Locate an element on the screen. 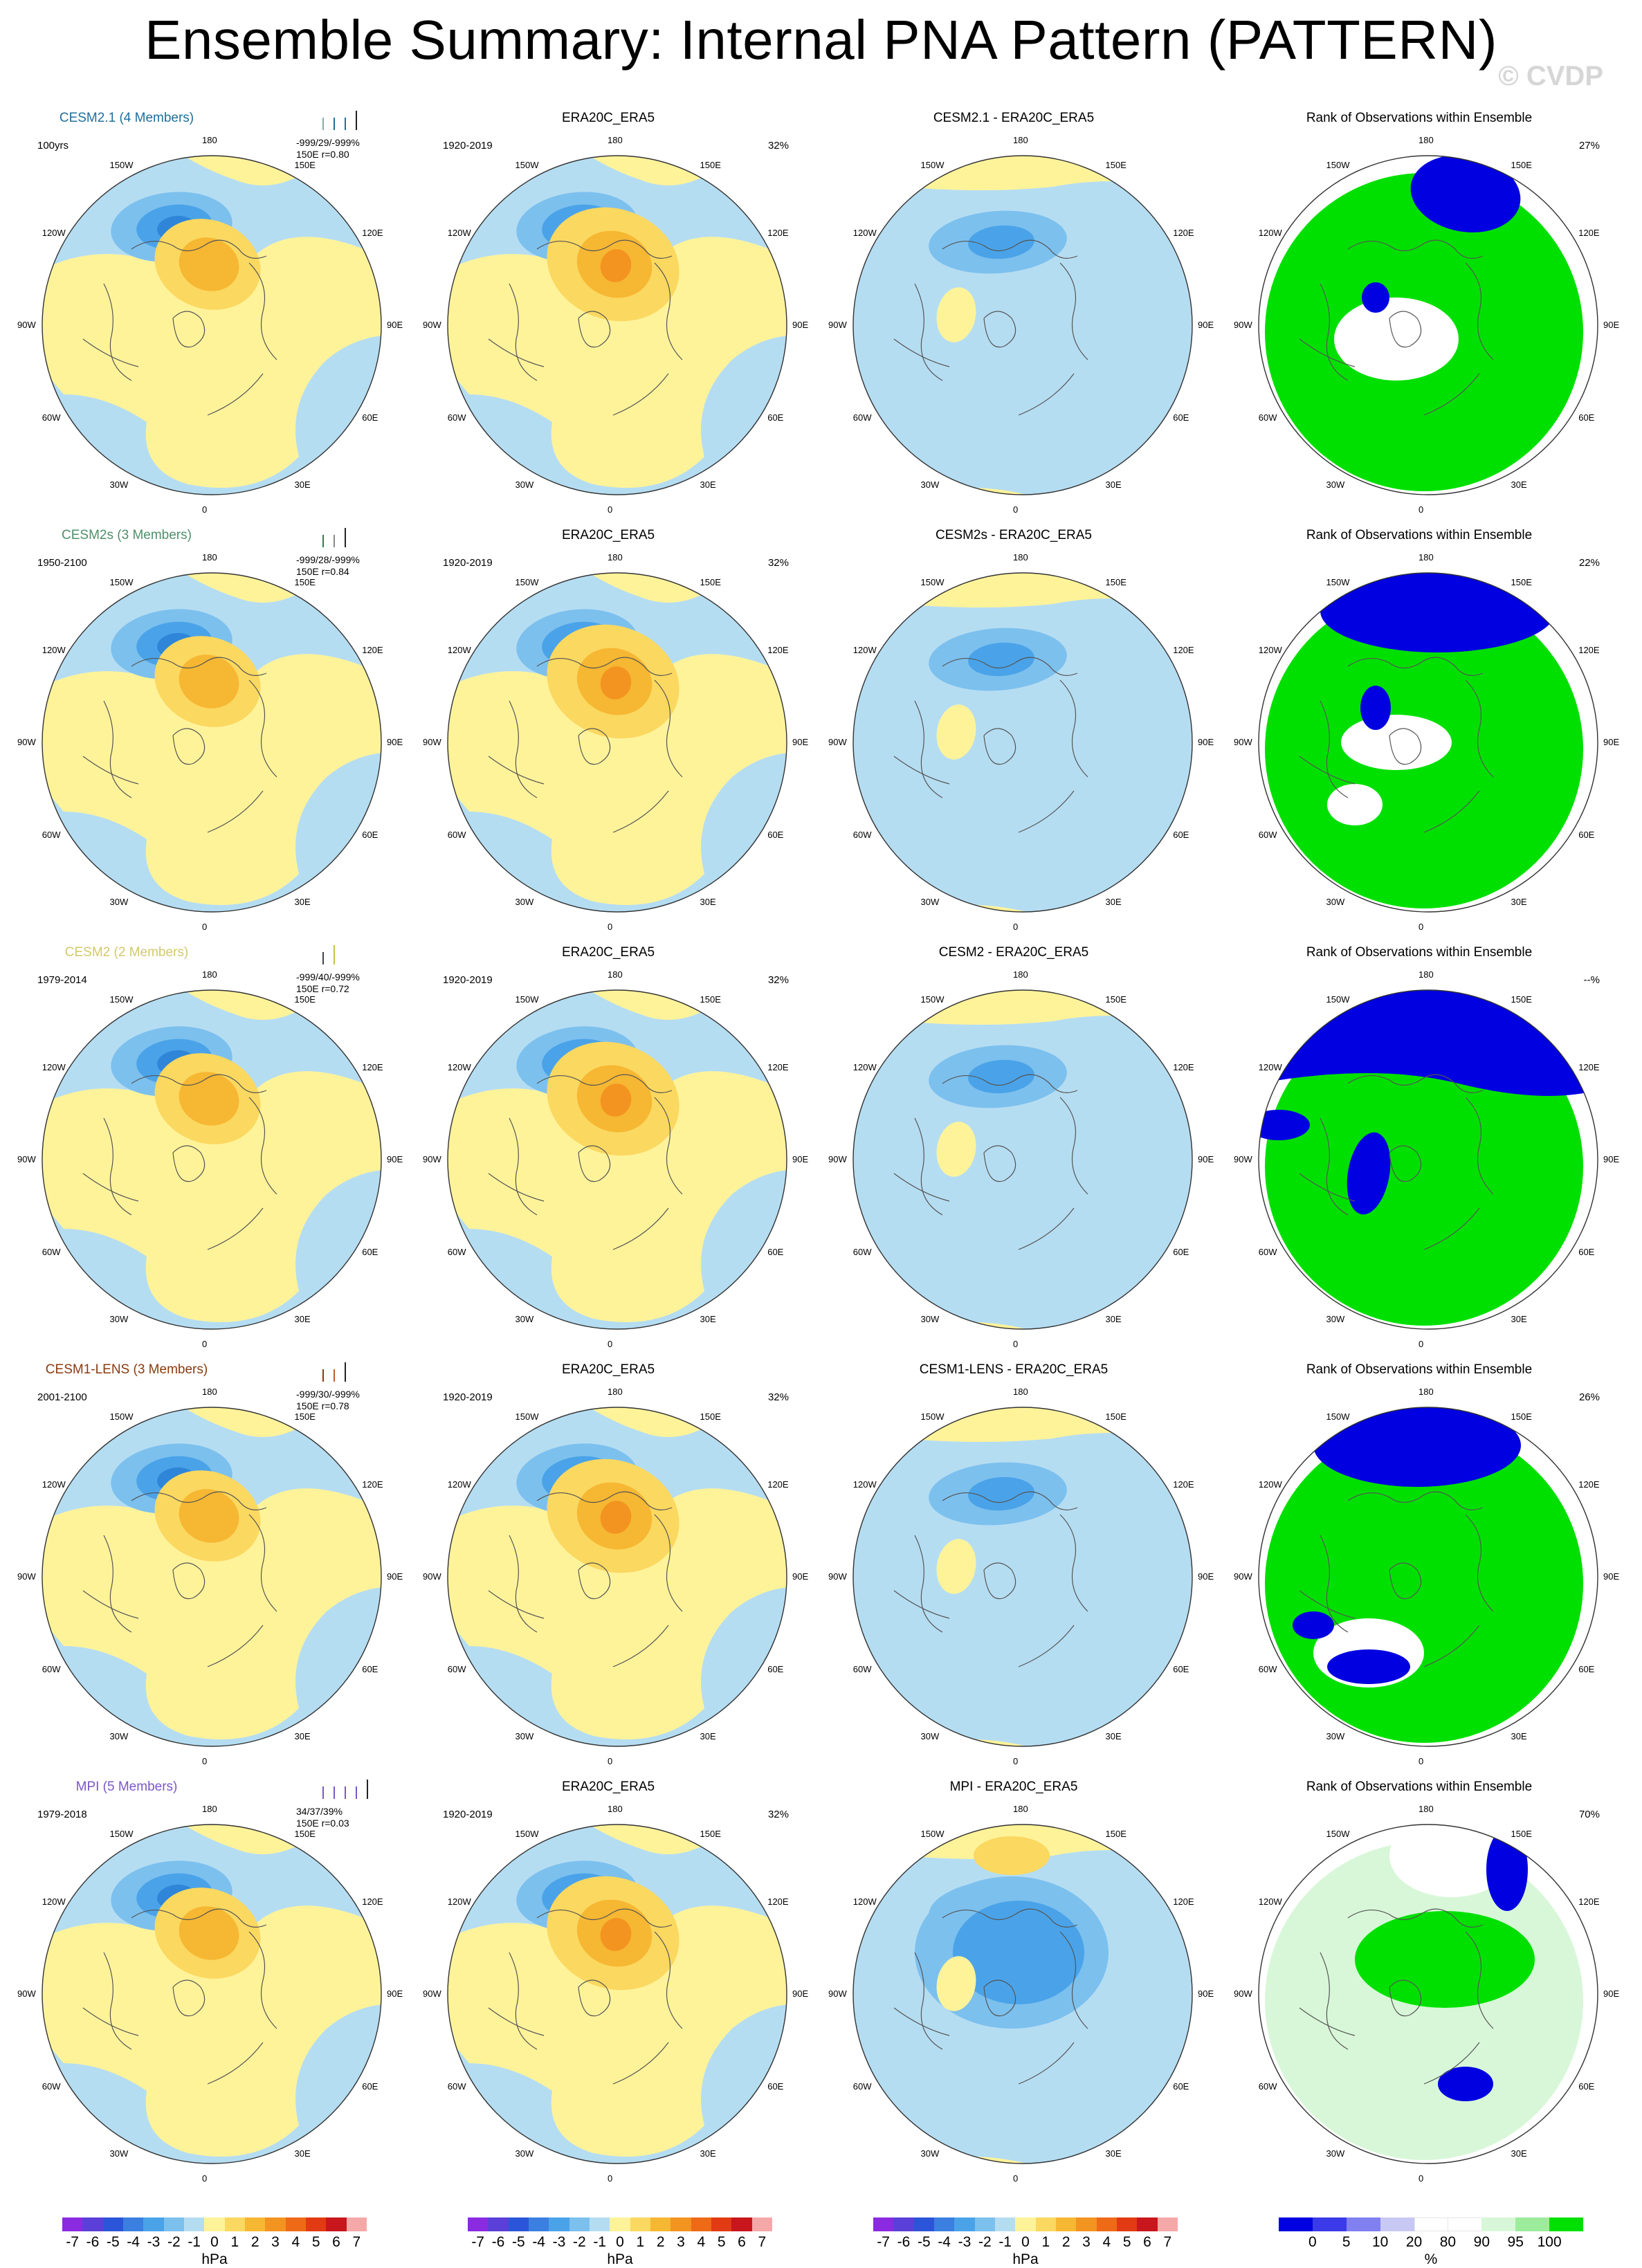 This screenshot has height=2268, width=1642. positive-anomaly-core is located at coordinates (616, 265).